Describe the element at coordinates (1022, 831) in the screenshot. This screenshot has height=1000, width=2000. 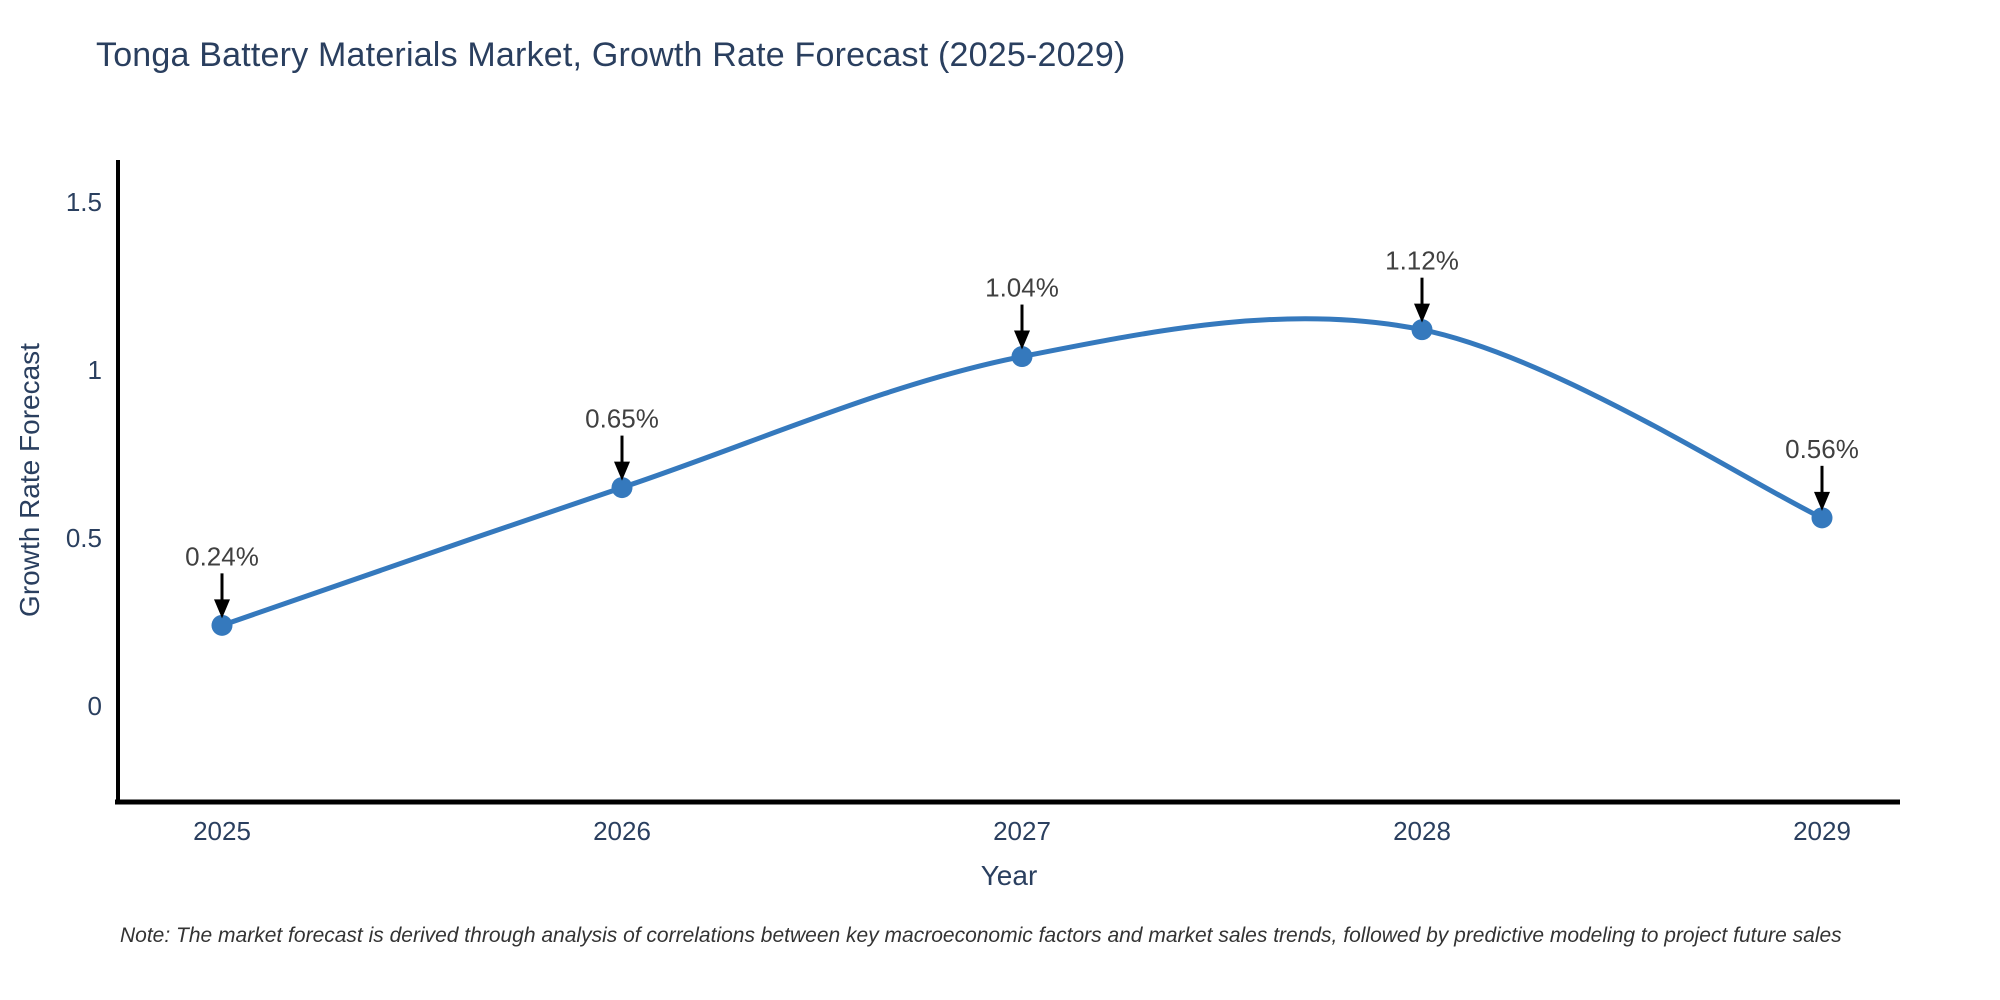
I see `x-tick-label: 2027` at that location.